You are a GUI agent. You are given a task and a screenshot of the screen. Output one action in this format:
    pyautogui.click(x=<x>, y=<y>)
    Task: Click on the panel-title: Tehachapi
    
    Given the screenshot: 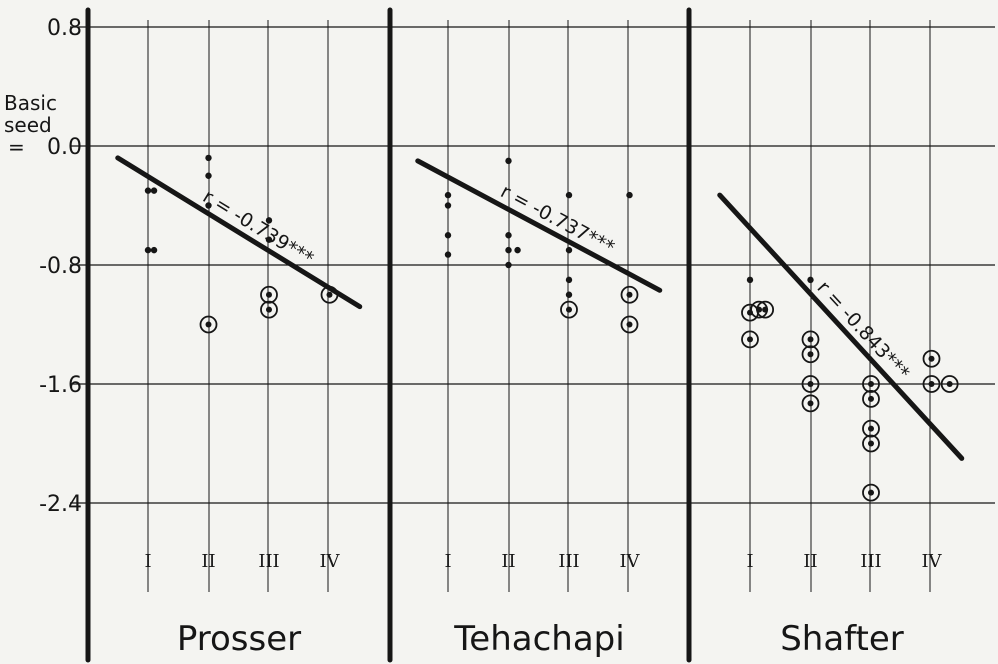 What is the action you would take?
    pyautogui.click(x=538, y=639)
    